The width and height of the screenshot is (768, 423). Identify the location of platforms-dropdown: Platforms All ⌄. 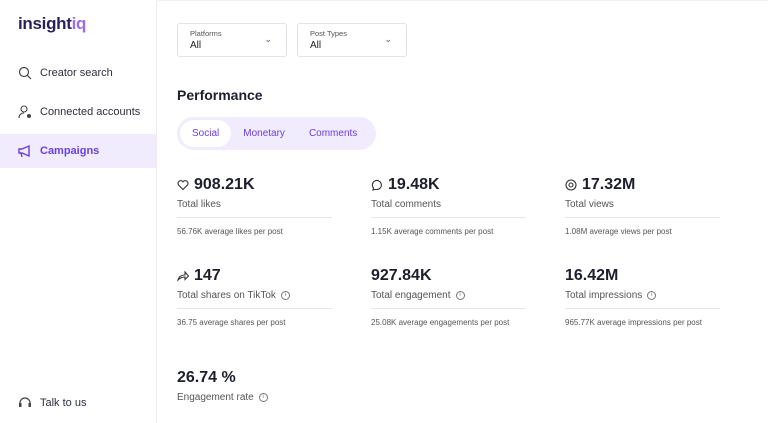
(232, 40).